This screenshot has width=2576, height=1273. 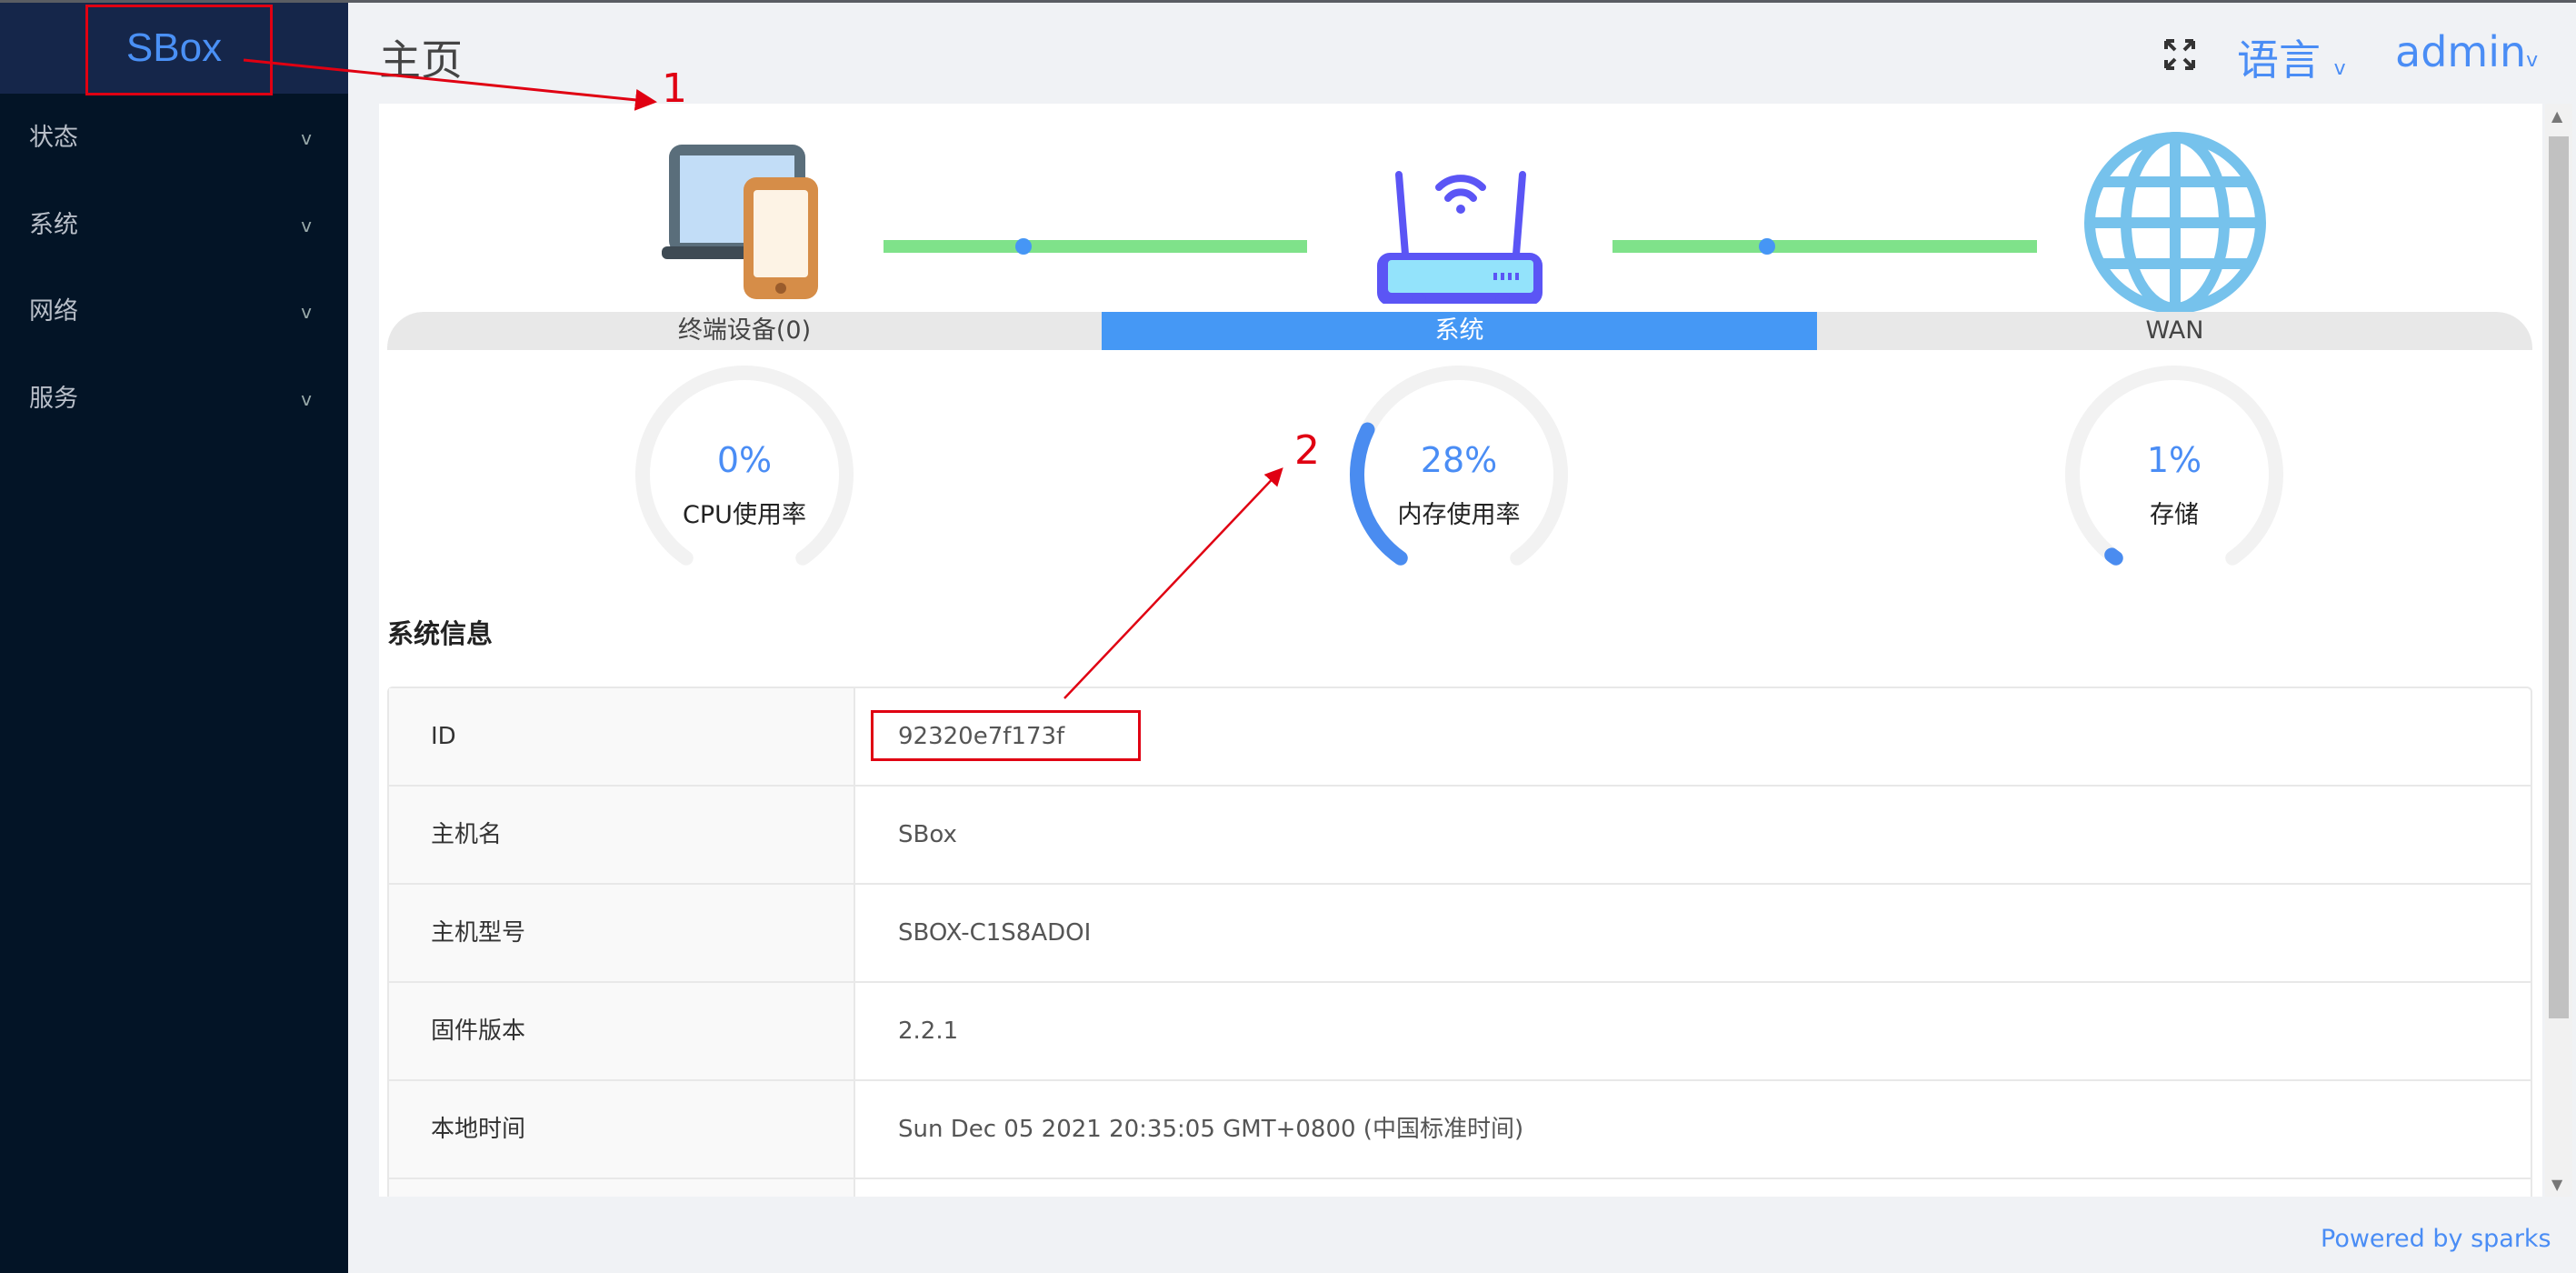 I want to click on system-info-heading: 系统信息, so click(x=440, y=633).